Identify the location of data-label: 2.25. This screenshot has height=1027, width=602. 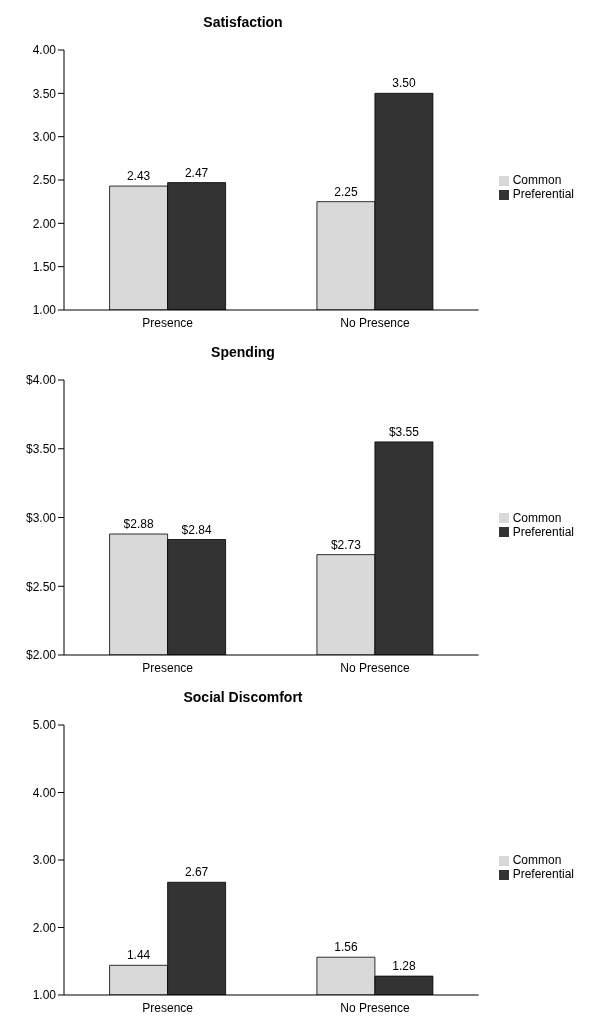
(346, 191).